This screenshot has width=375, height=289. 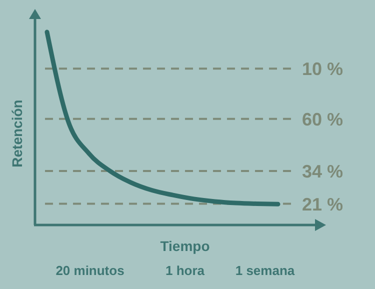 What do you see at coordinates (323, 204) in the screenshot?
I see `text: 21 %` at bounding box center [323, 204].